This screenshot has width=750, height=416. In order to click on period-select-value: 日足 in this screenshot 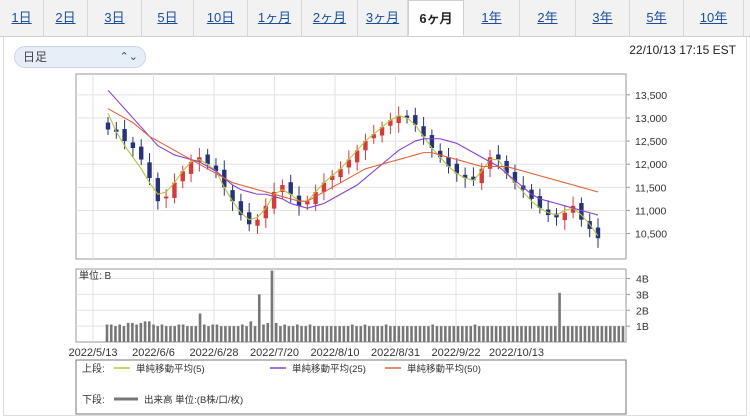, I will do `click(35, 57)`.